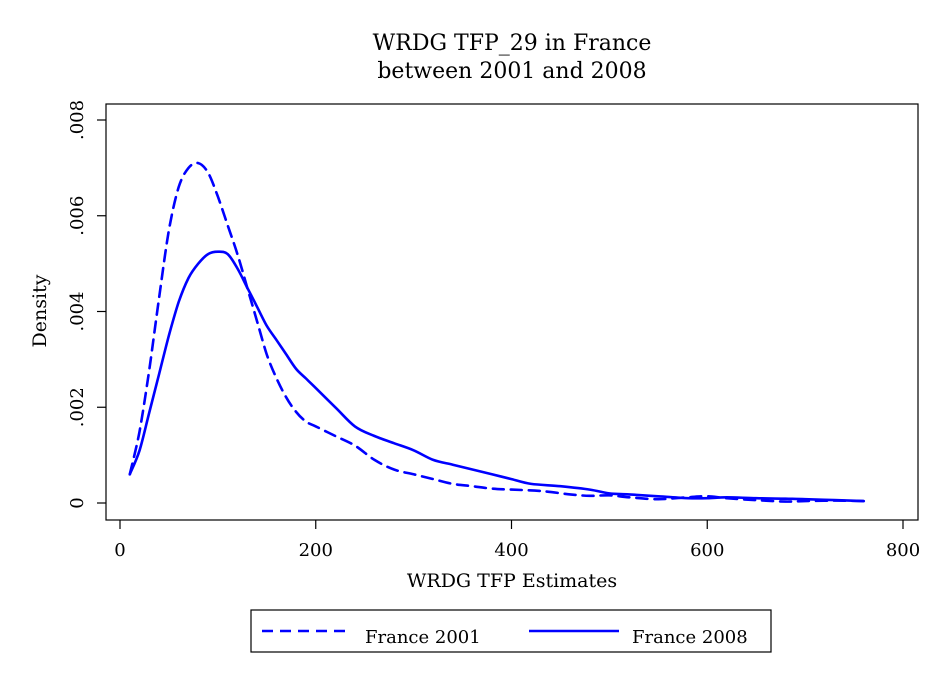  I want to click on chart-title: WRDG TFP_29 in France, so click(512, 43).